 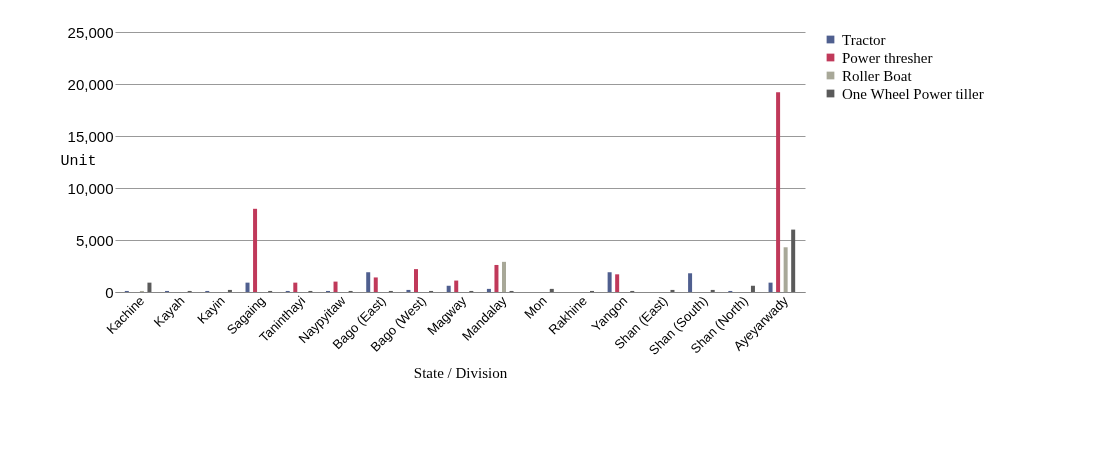 What do you see at coordinates (864, 39) in the screenshot?
I see `legend-label: Tractor` at bounding box center [864, 39].